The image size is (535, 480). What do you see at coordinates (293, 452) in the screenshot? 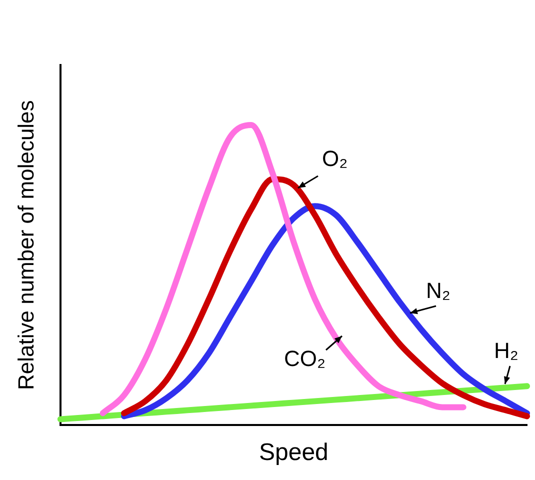
I see `x-axis-title: Speed` at bounding box center [293, 452].